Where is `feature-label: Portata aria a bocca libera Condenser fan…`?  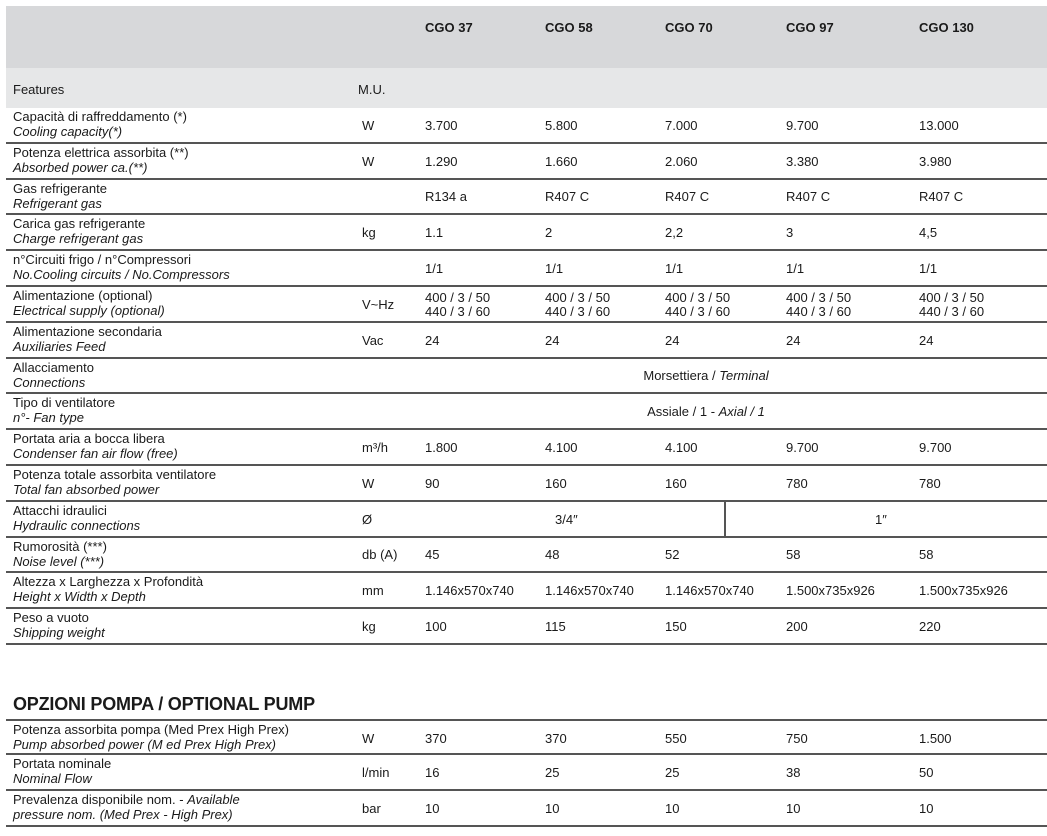
feature-label: Portata aria a bocca libera Condenser fan… is located at coordinates (95, 446).